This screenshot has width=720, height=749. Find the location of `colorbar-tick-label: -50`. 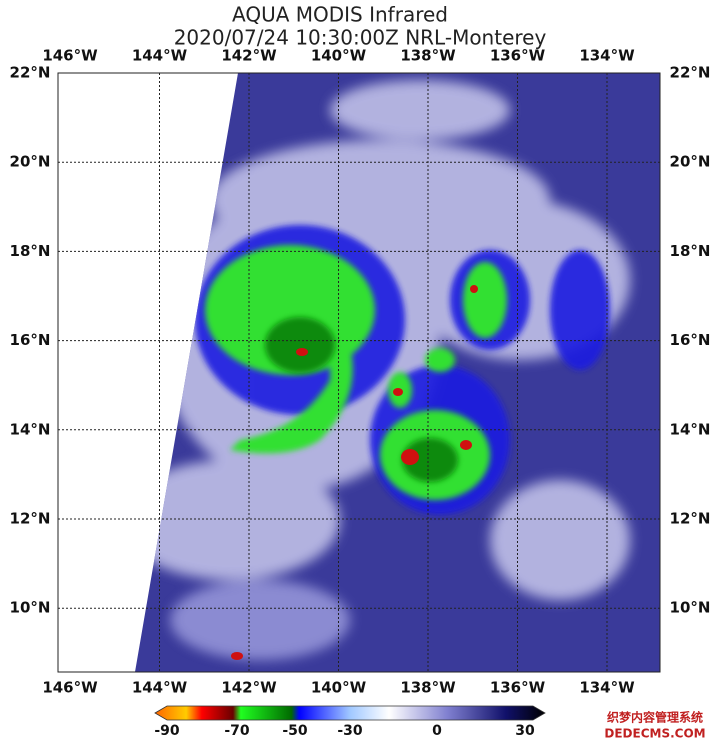

colorbar-tick-label: -50 is located at coordinates (295, 731).